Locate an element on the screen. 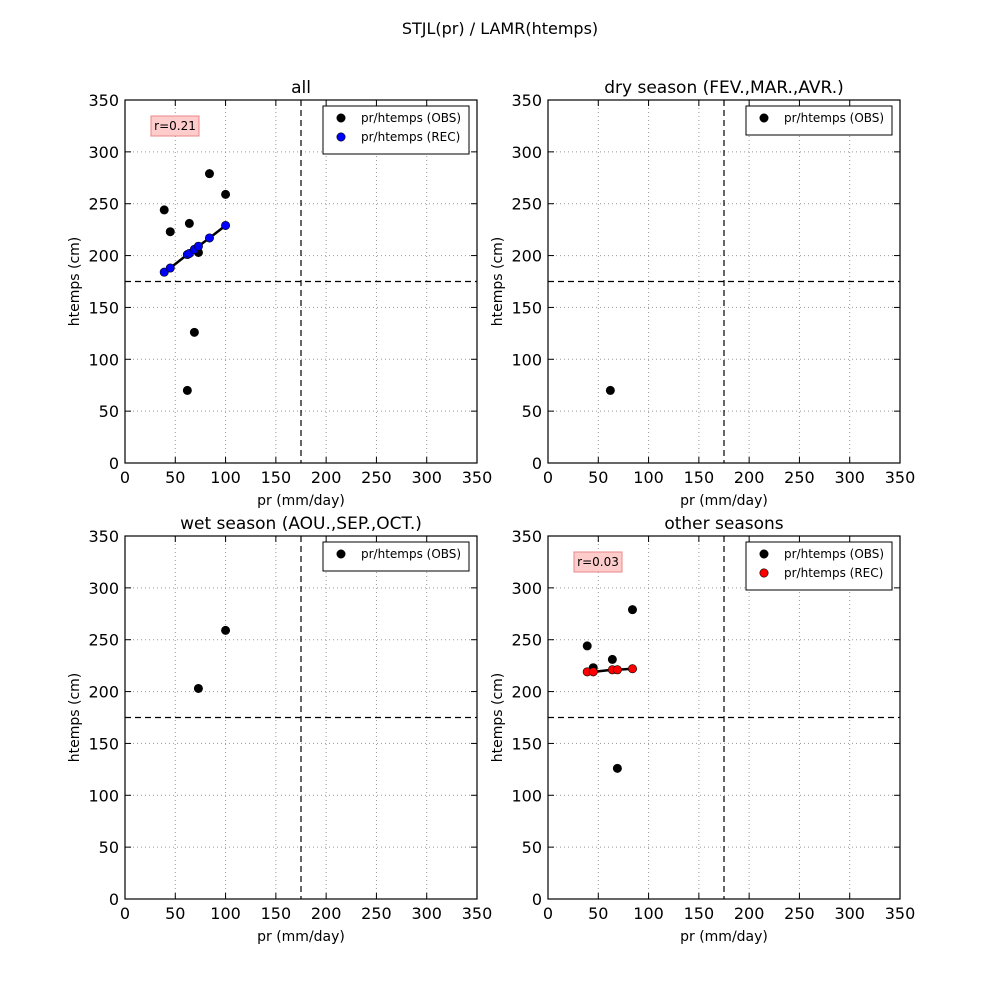 This screenshot has height=1000, width=1000. r-annotation-text: r=0.21 is located at coordinates (175, 126).